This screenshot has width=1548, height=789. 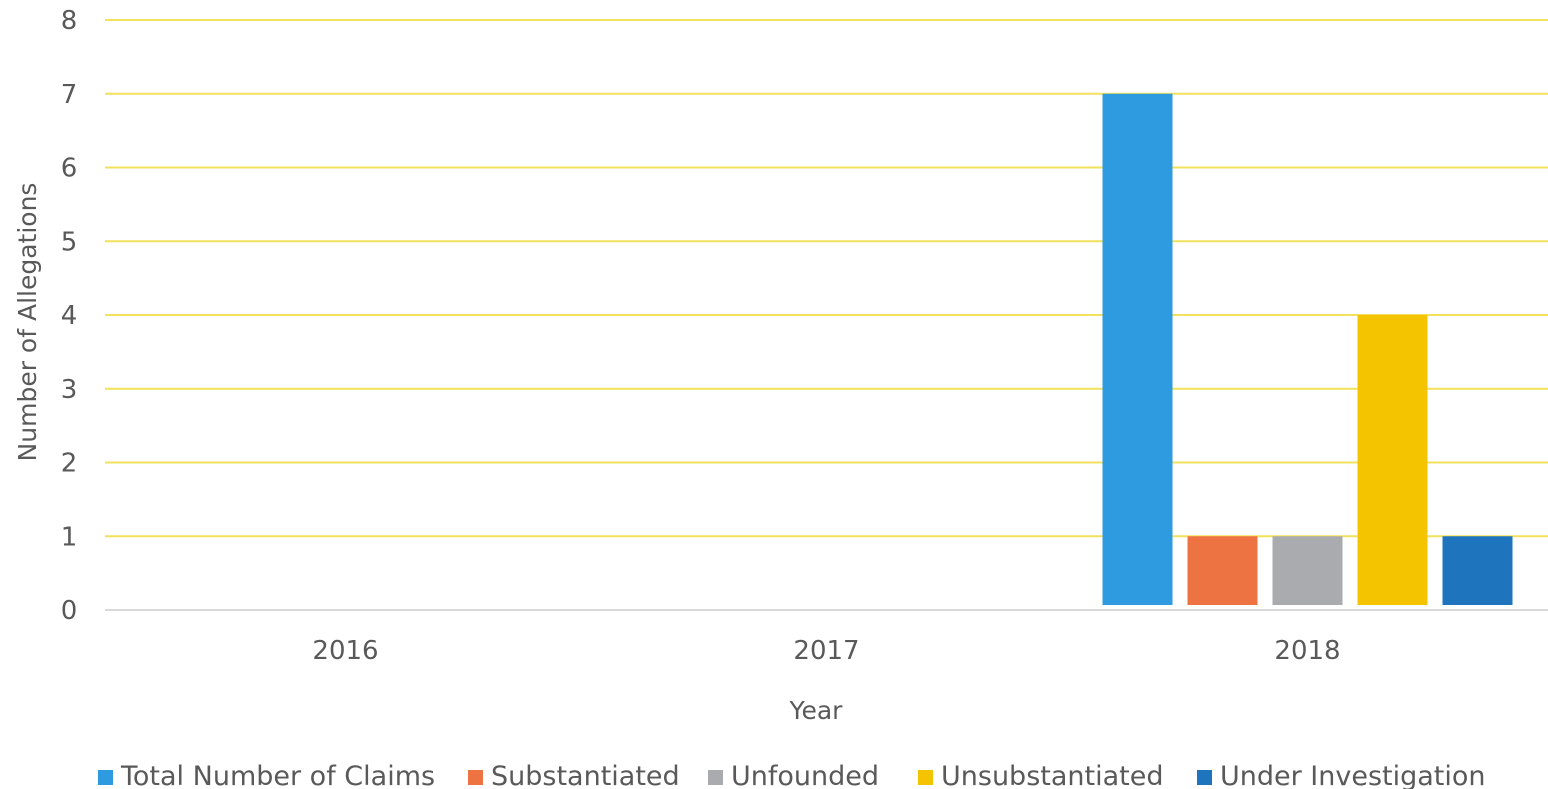 I want to click on y-tick-label: 8, so click(x=69, y=21).